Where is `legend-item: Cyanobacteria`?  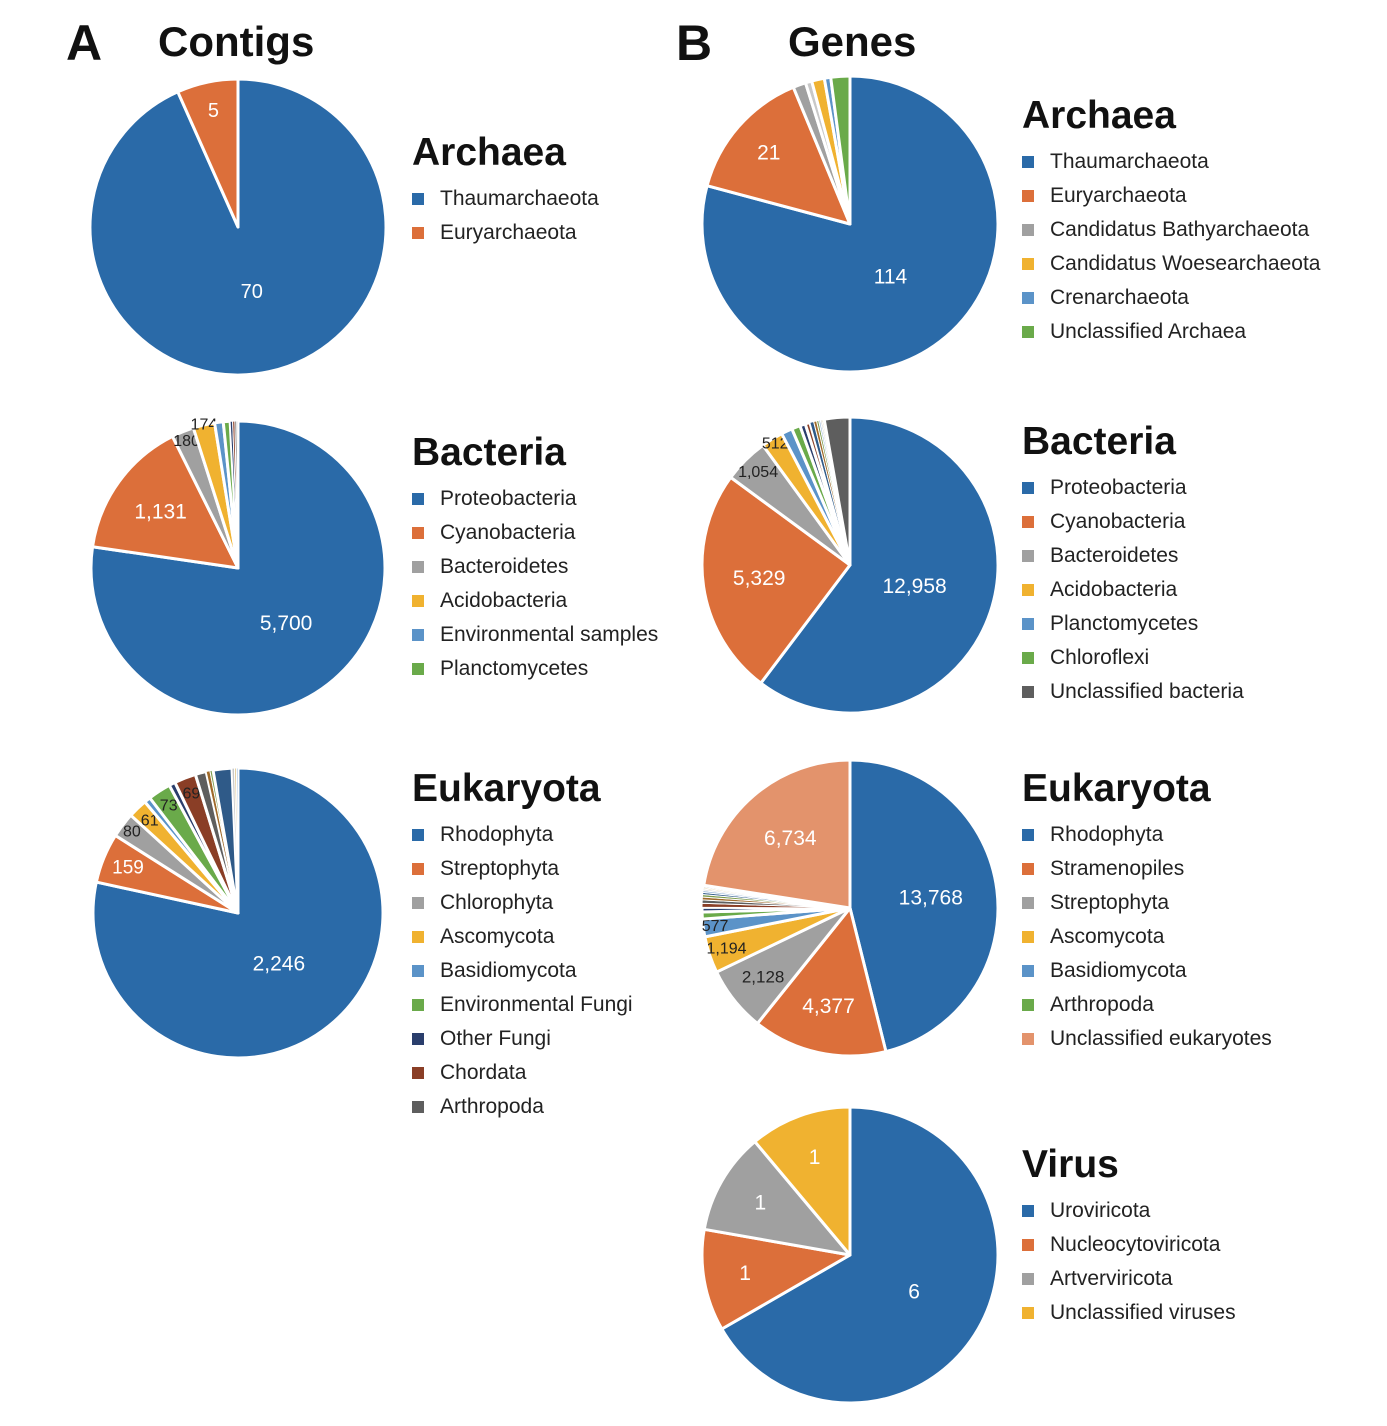 legend-item: Cyanobacteria is located at coordinates (535, 533).